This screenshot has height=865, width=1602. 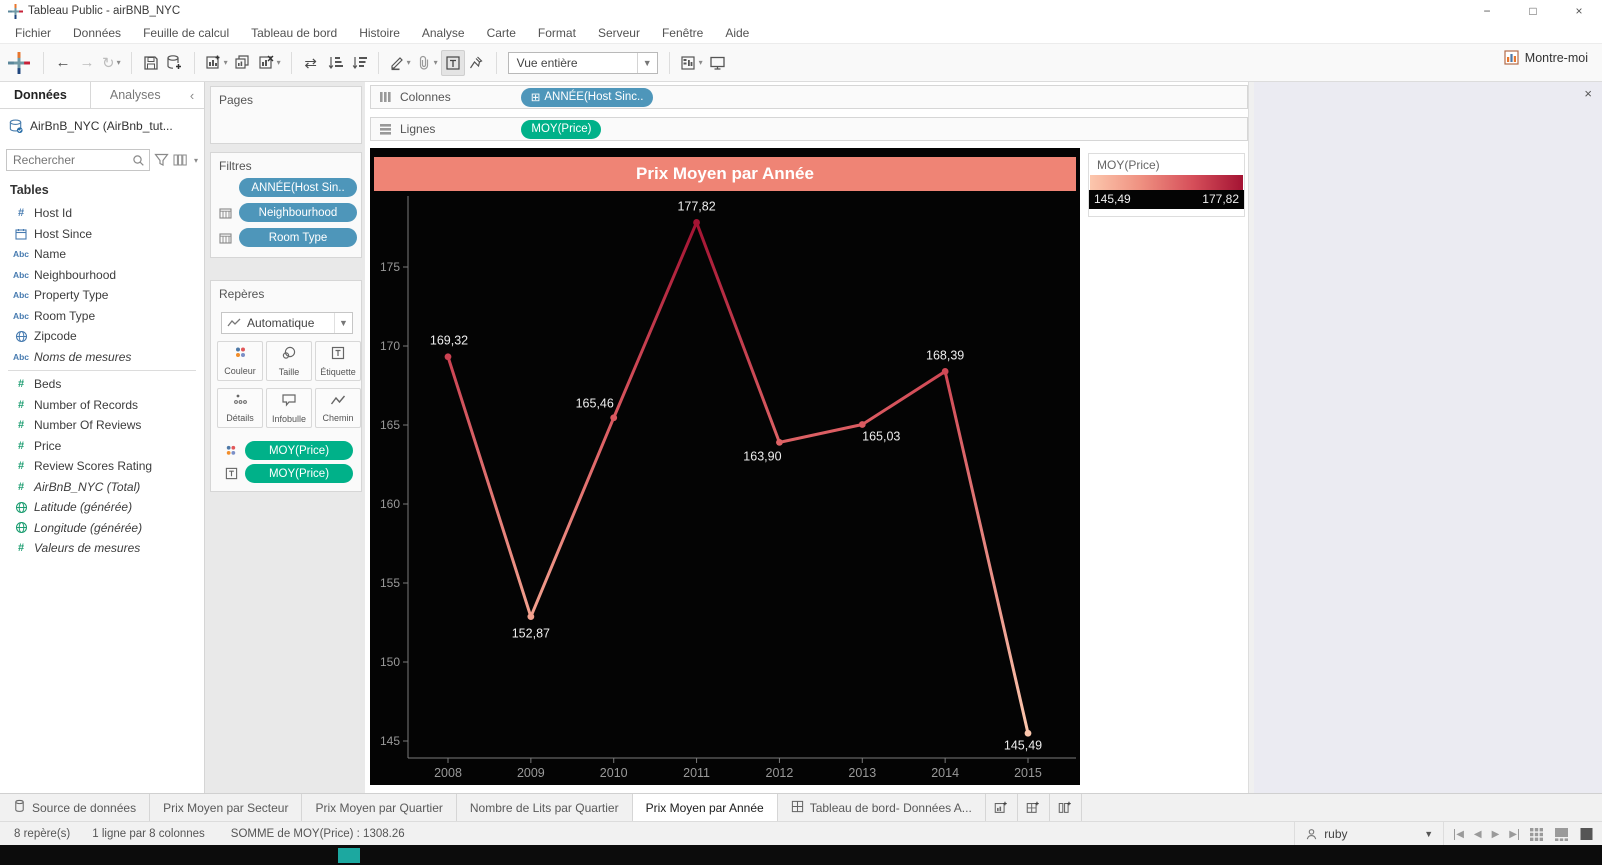 What do you see at coordinates (556, 32) in the screenshot?
I see `menu-format: Format` at bounding box center [556, 32].